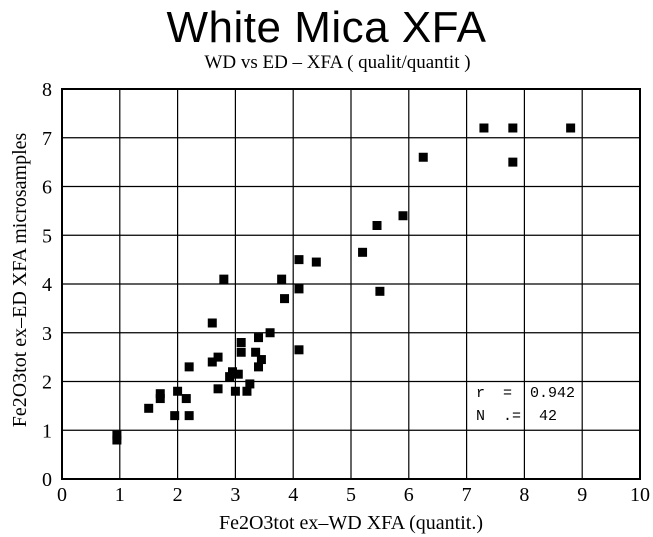 Image resolution: width=653 pixels, height=537 pixels. What do you see at coordinates (47, 480) in the screenshot?
I see `y-tick-label: 0` at bounding box center [47, 480].